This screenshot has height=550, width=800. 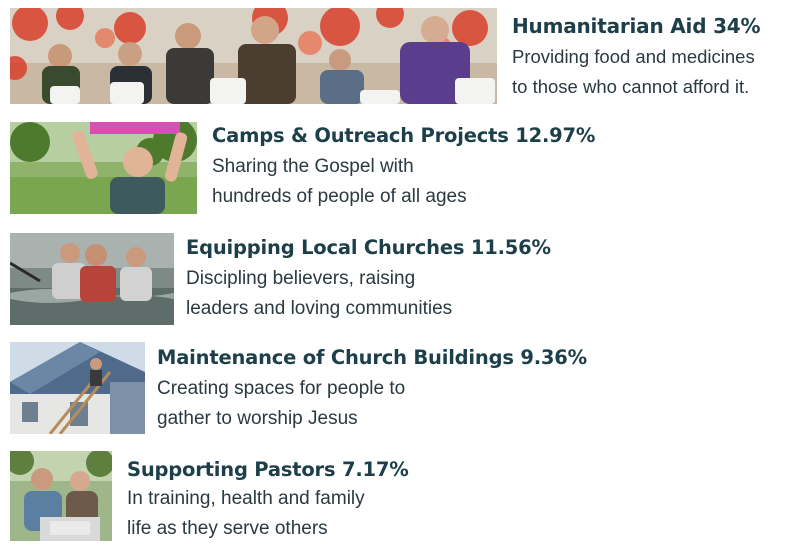 I want to click on equipping-churches-photo, so click(x=92, y=279).